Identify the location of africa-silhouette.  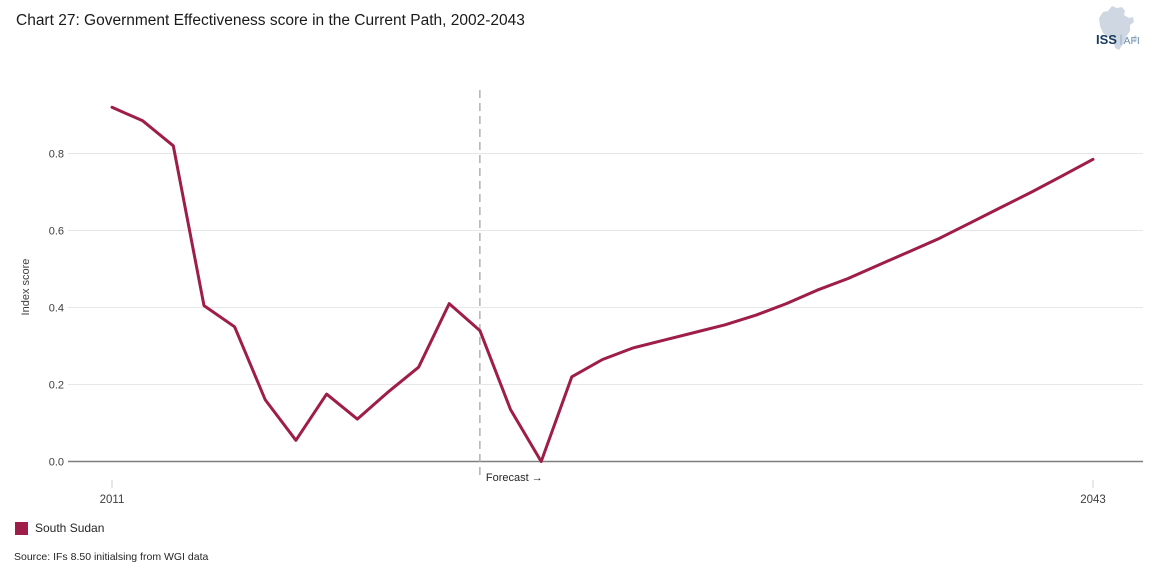
(1116, 28).